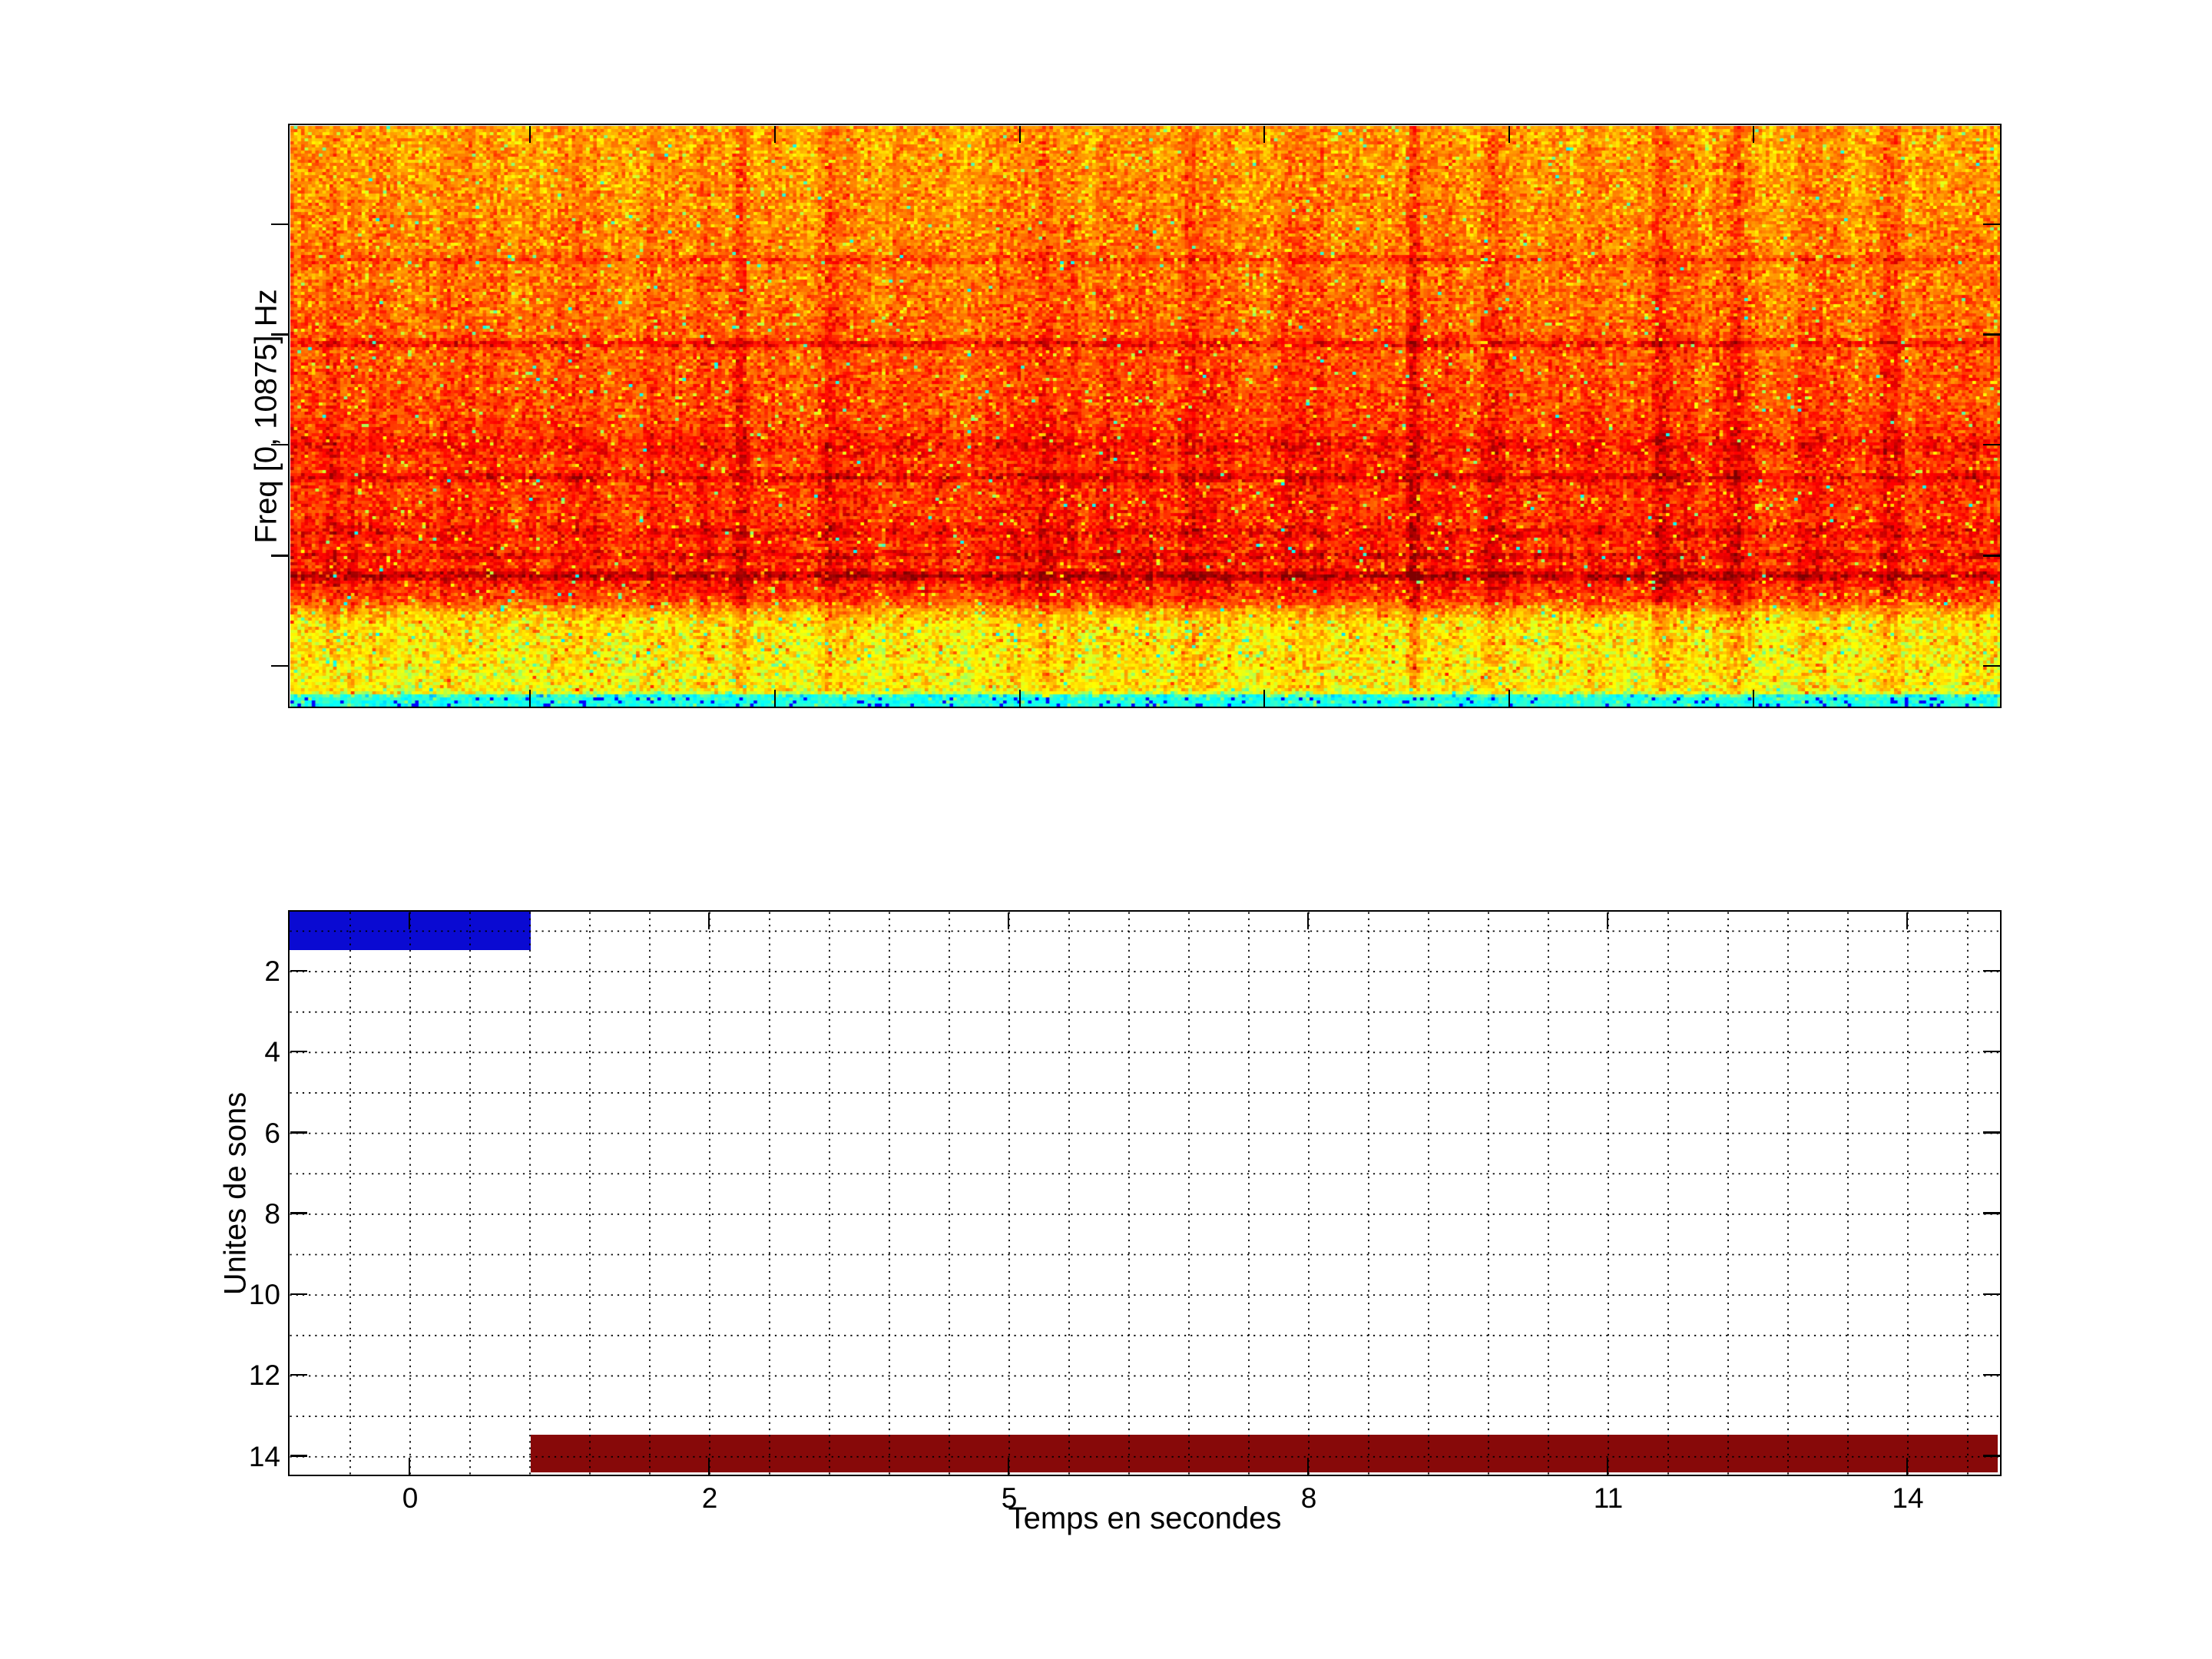 The image size is (2212, 1659). I want to click on y-tick-label: 8, so click(272, 1214).